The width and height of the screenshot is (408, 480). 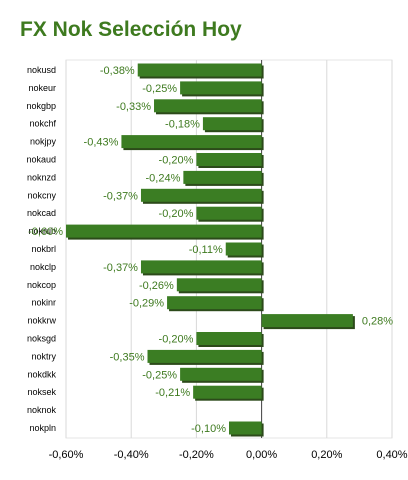 What do you see at coordinates (391, 455) in the screenshot?
I see `x-tick-label: 0,40%` at bounding box center [391, 455].